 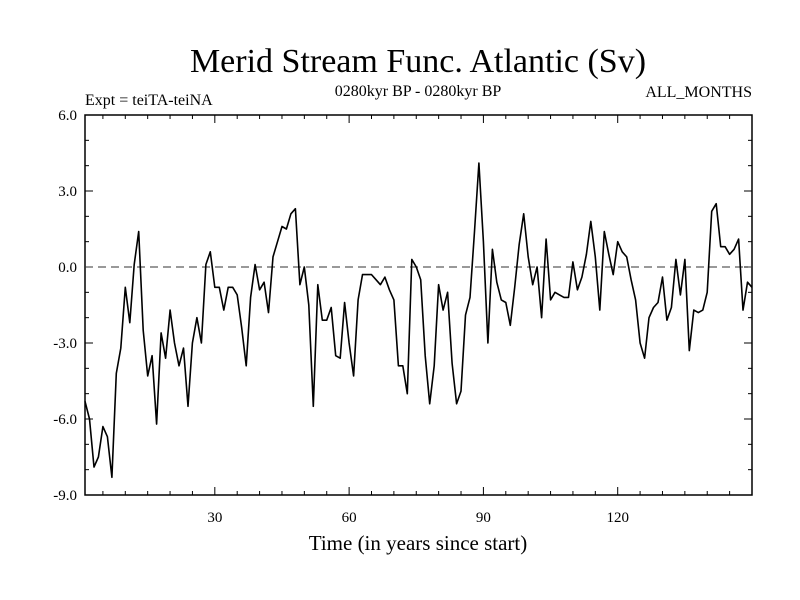 I want to click on y-tick-label: -3.0, so click(x=65, y=344).